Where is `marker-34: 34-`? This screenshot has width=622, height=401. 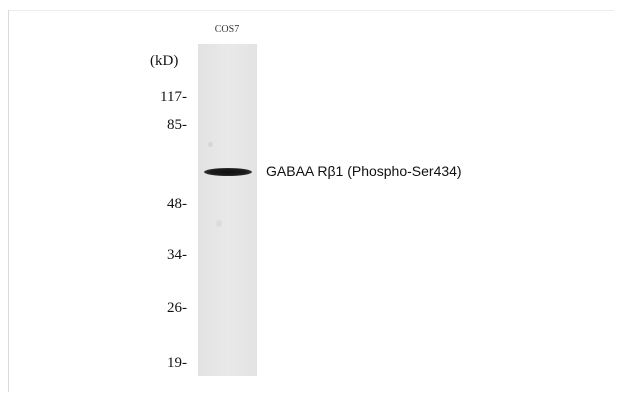
marker-34: 34- is located at coordinates (177, 255).